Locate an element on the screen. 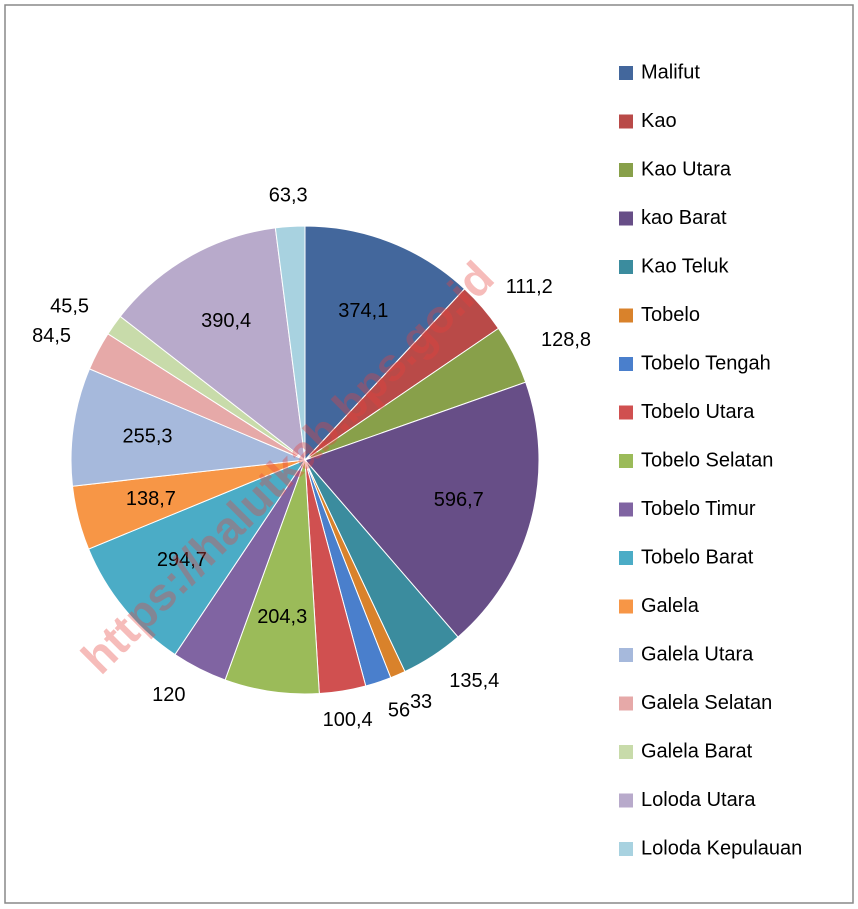 This screenshot has width=858, height=909. data-label: 56 is located at coordinates (399, 710).